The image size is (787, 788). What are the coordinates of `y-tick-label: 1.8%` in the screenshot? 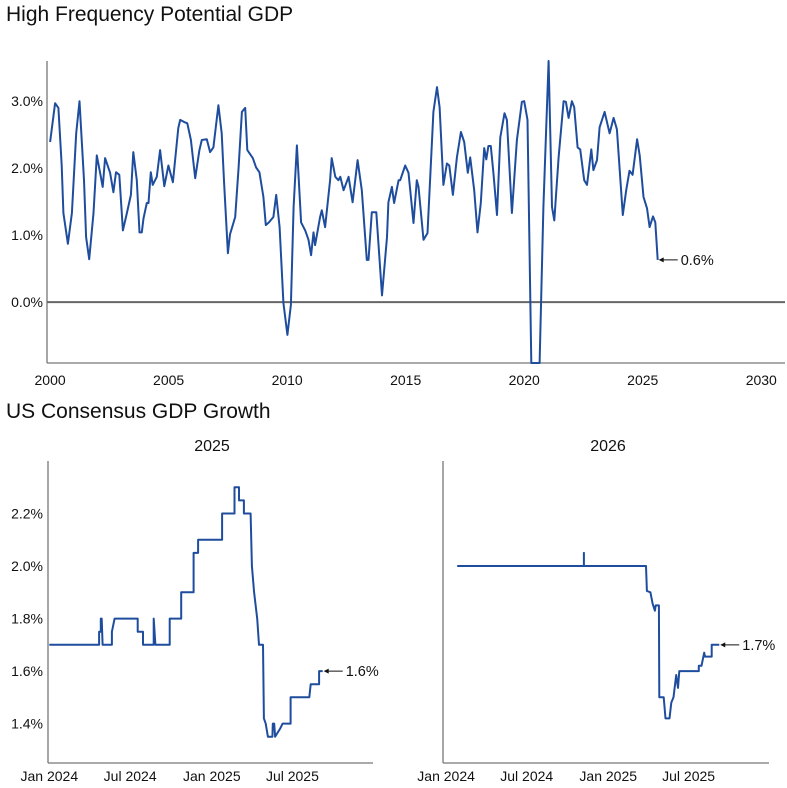 It's located at (27, 619).